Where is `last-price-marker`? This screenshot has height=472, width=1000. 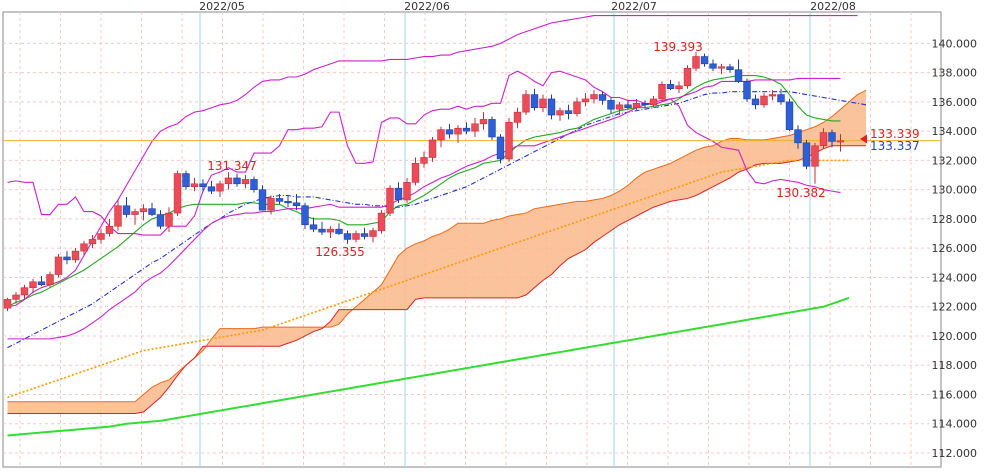
last-price-marker is located at coordinates (863, 139).